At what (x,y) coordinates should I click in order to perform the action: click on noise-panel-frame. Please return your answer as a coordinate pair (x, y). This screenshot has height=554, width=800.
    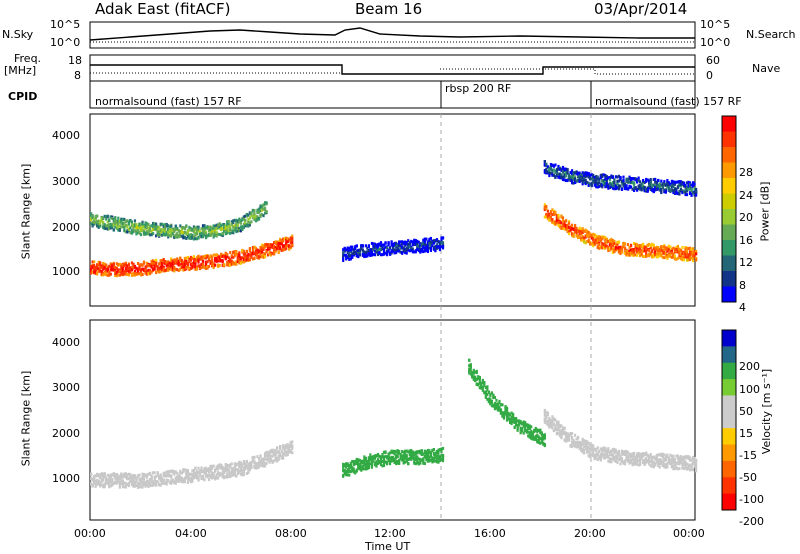
    Looking at the image, I should click on (392, 35).